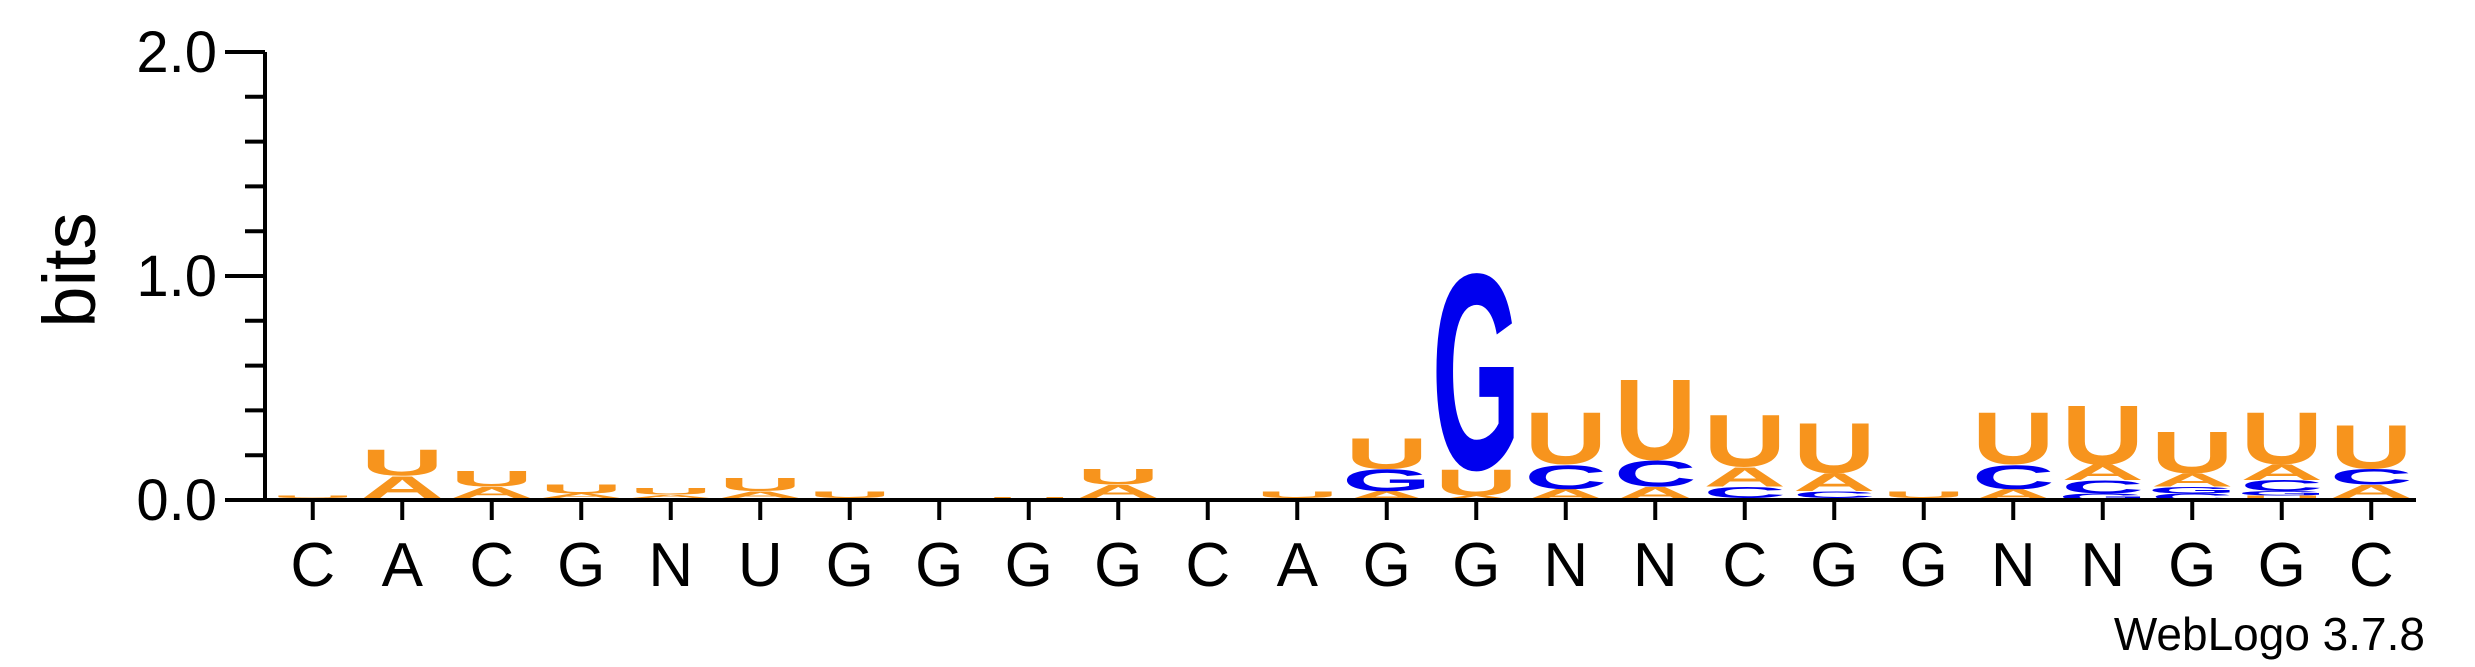  Describe the element at coordinates (2269, 634) in the screenshot. I see `weblogo-credit: WebLogo 3.7.8` at that location.